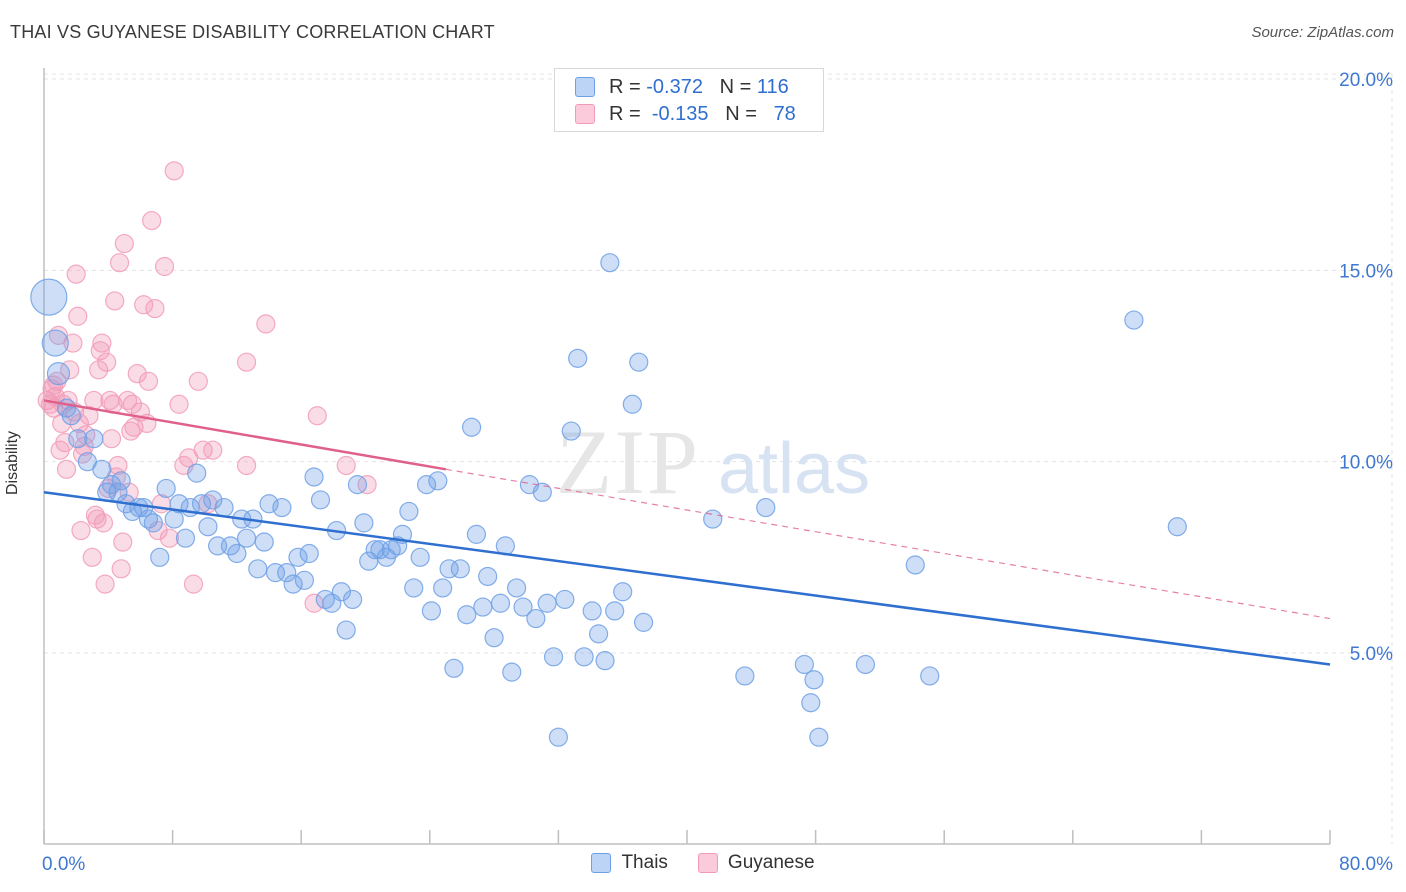  What do you see at coordinates (1366, 864) in the screenshot?
I see `x-tick-label-max: 80.0%` at bounding box center [1366, 864].